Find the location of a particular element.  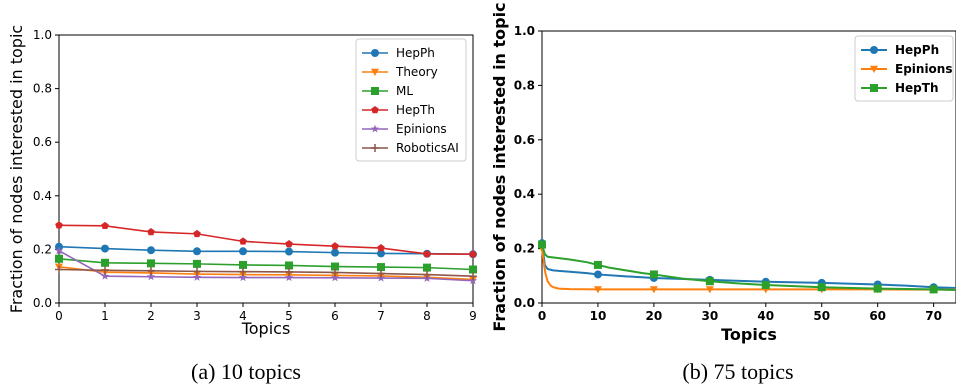

x-tick-label: 3 is located at coordinates (197, 316).